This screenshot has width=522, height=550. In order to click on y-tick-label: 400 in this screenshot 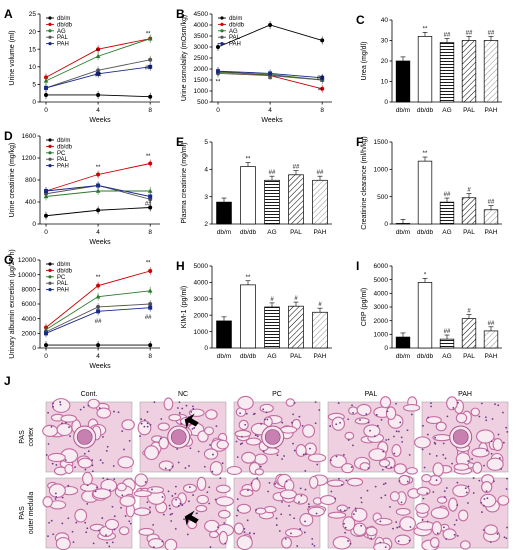, I will do `click(30, 202)`.